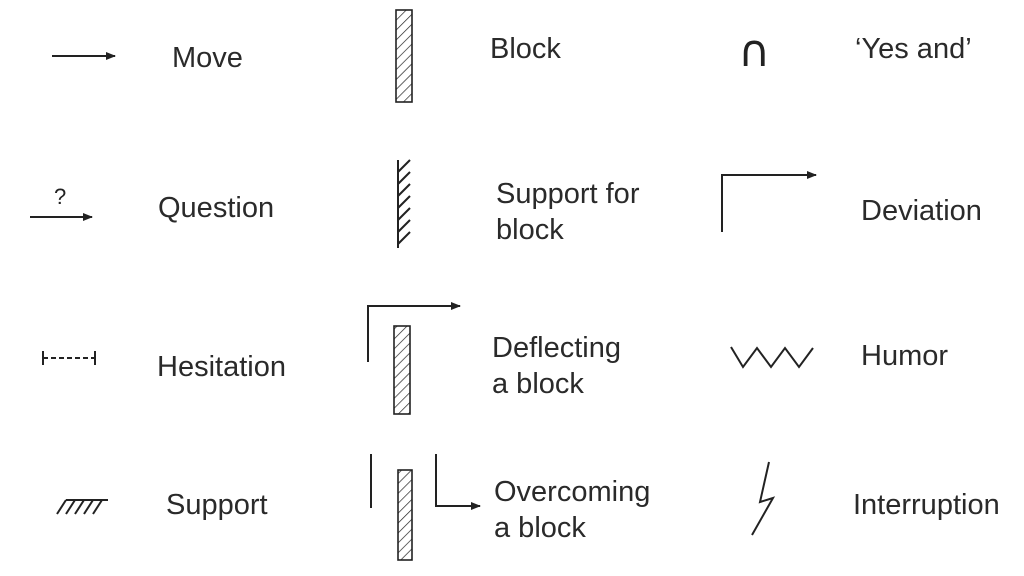  I want to click on label-support-for-block-line1: Support for, so click(568, 194).